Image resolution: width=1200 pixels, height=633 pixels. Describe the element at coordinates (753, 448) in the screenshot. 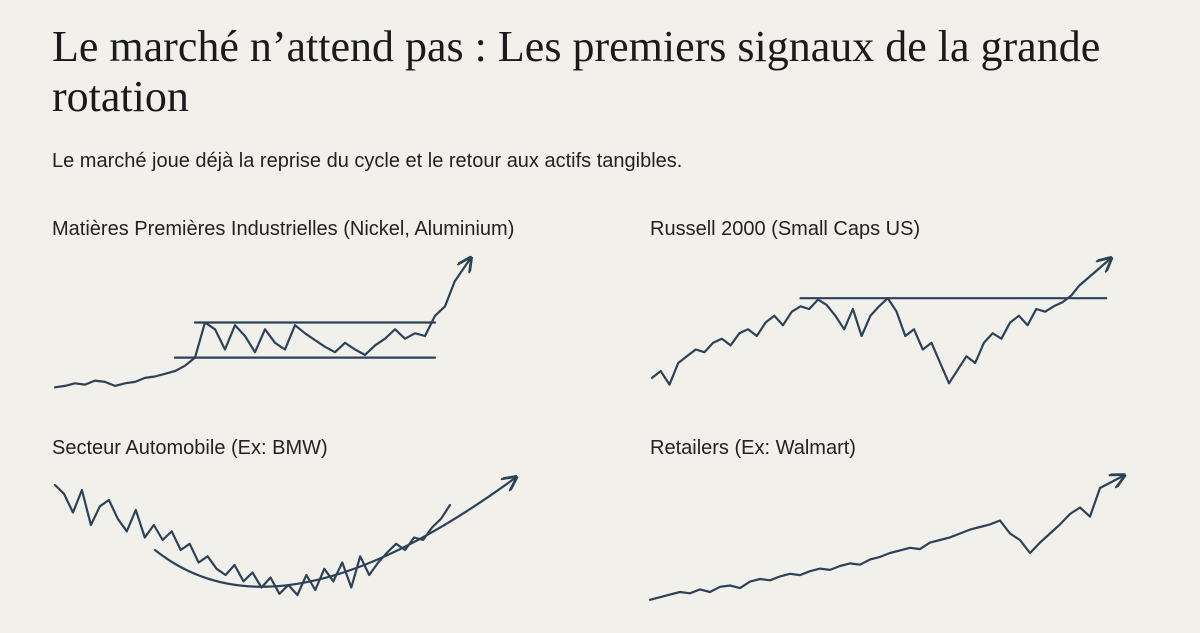

I see `chart-title: Retailers (Ex: Walmart)` at that location.